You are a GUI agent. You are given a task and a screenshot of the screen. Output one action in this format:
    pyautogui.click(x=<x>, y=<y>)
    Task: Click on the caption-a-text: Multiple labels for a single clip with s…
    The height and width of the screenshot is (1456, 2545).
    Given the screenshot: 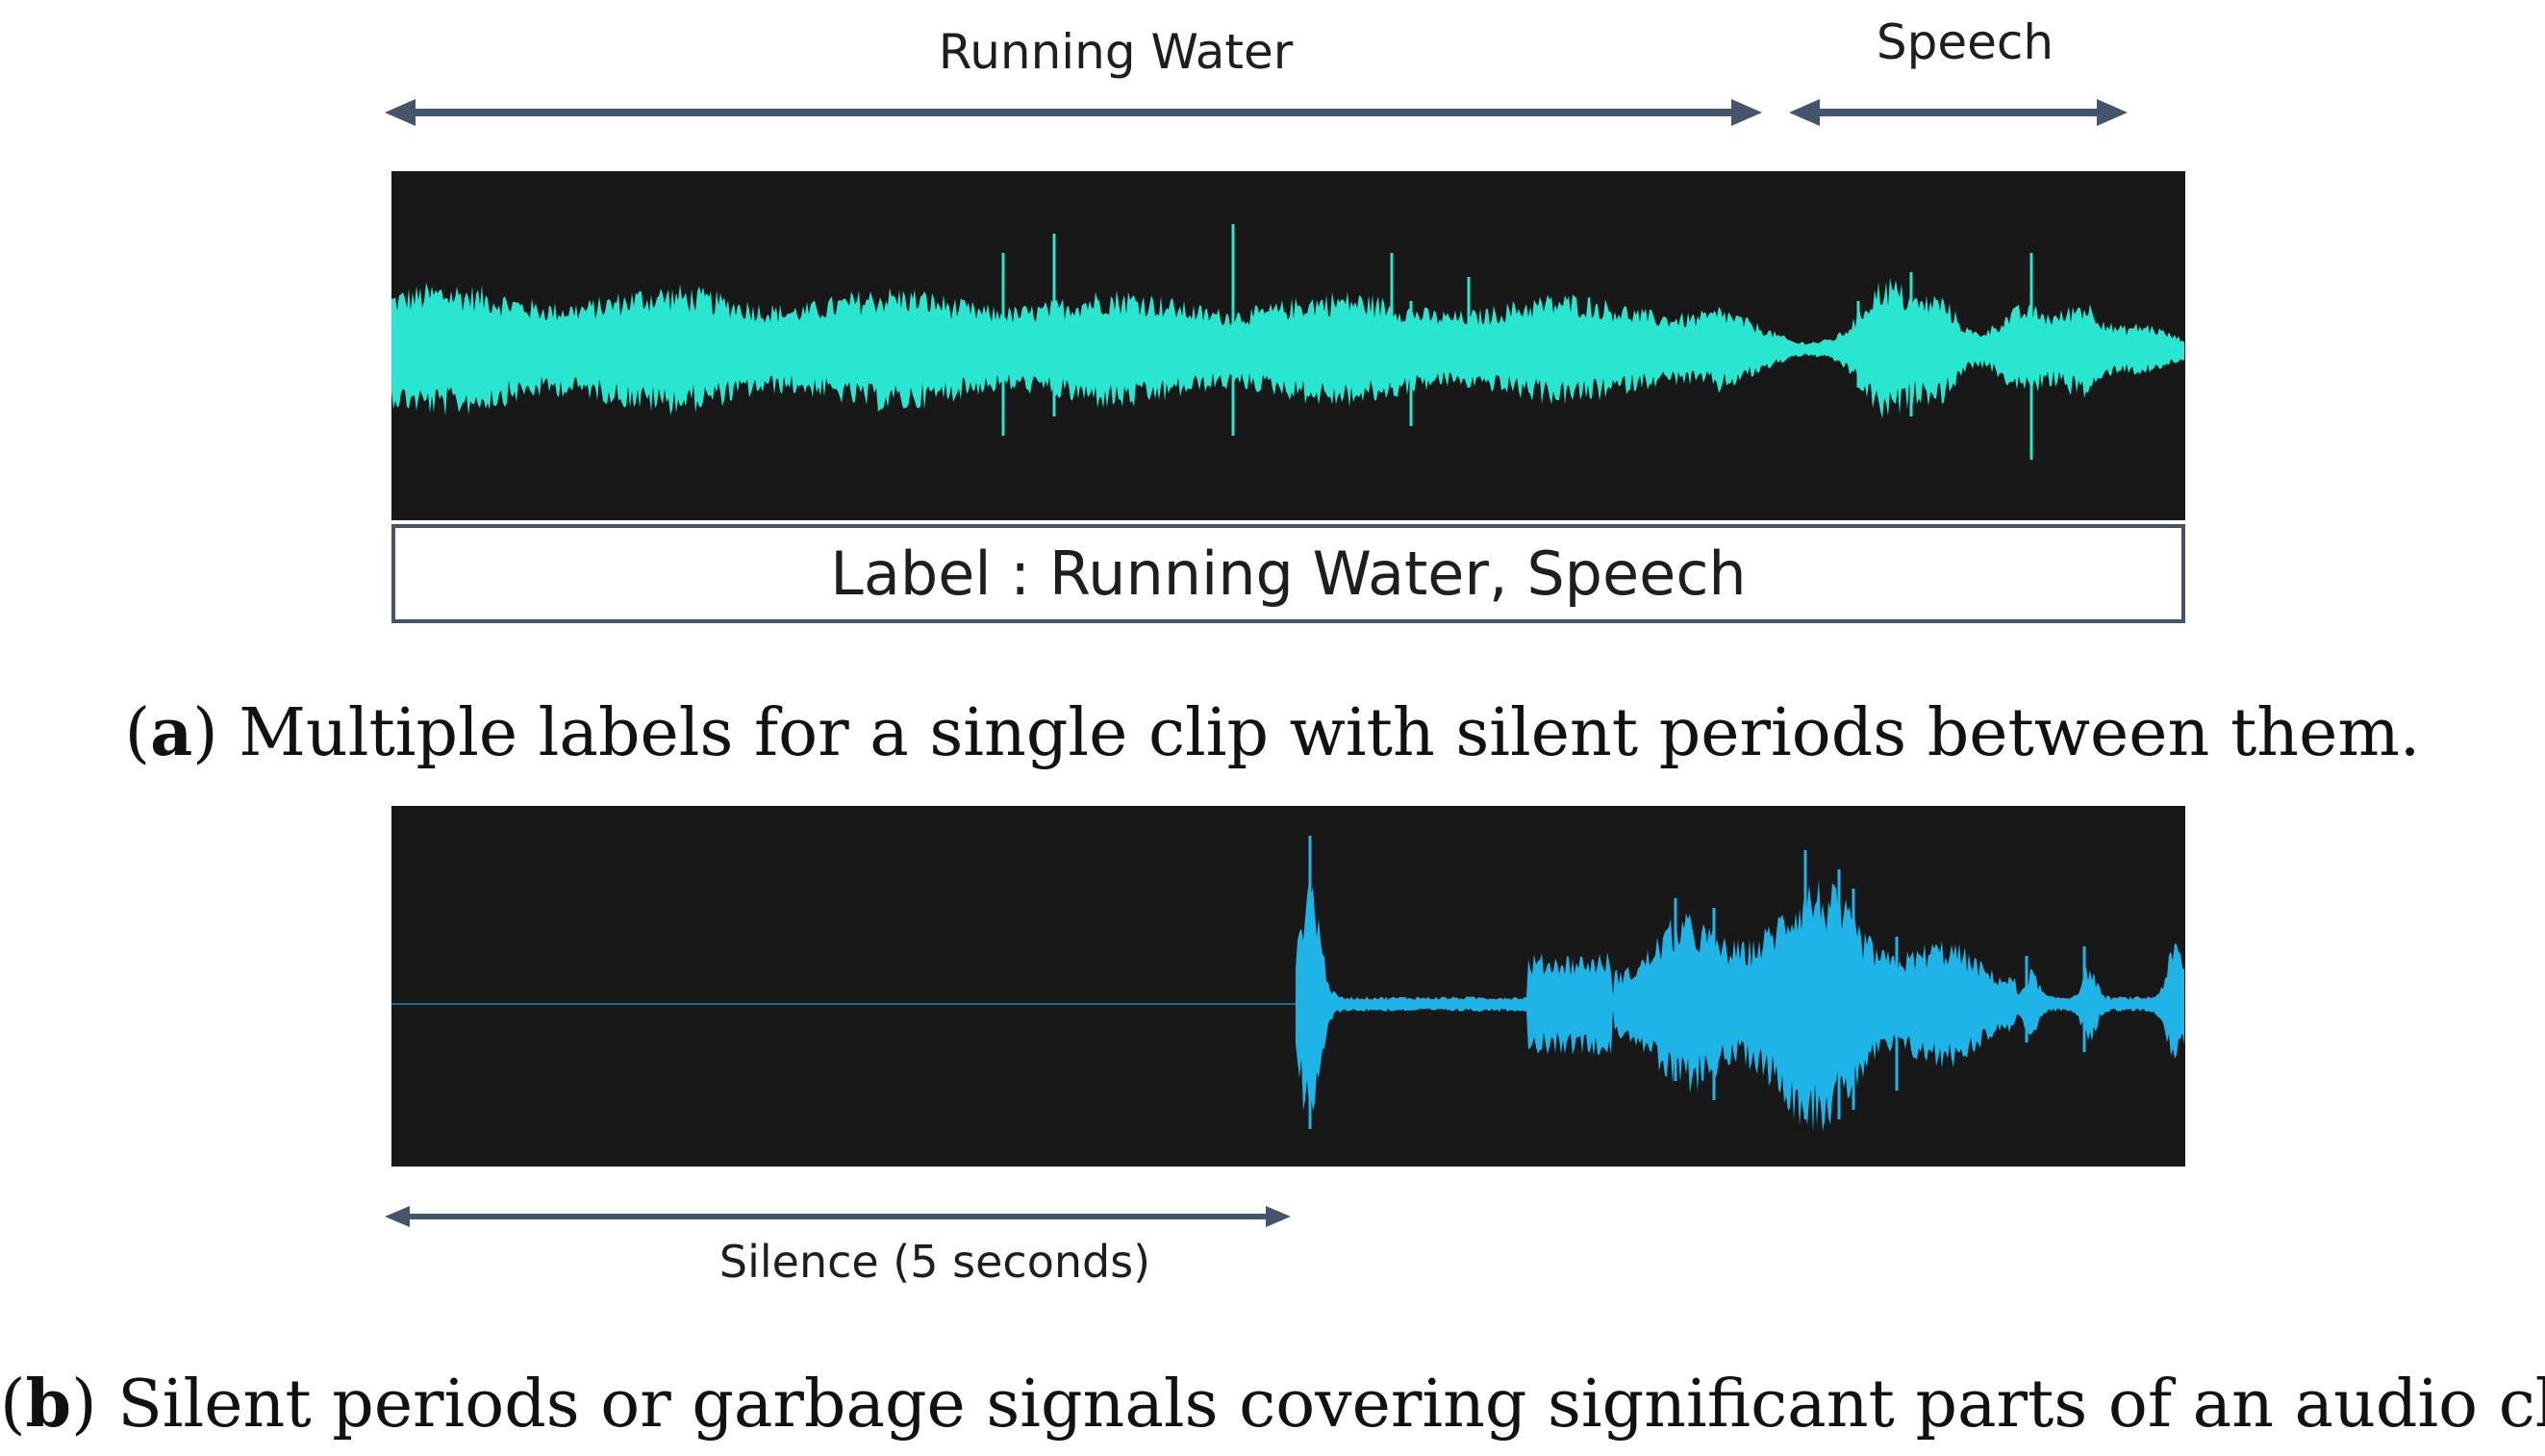 What is the action you would take?
    pyautogui.click(x=1319, y=733)
    